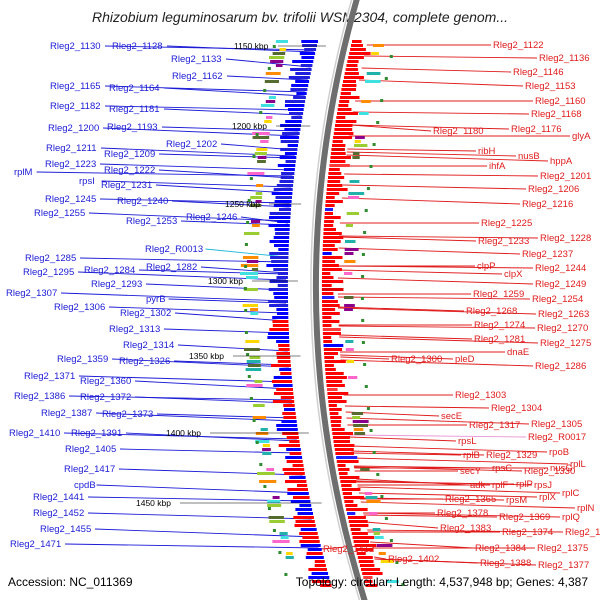 The height and width of the screenshot is (600, 600). What do you see at coordinates (75, 106) in the screenshot?
I see `gene-label-left: Rleg2_1182` at bounding box center [75, 106].